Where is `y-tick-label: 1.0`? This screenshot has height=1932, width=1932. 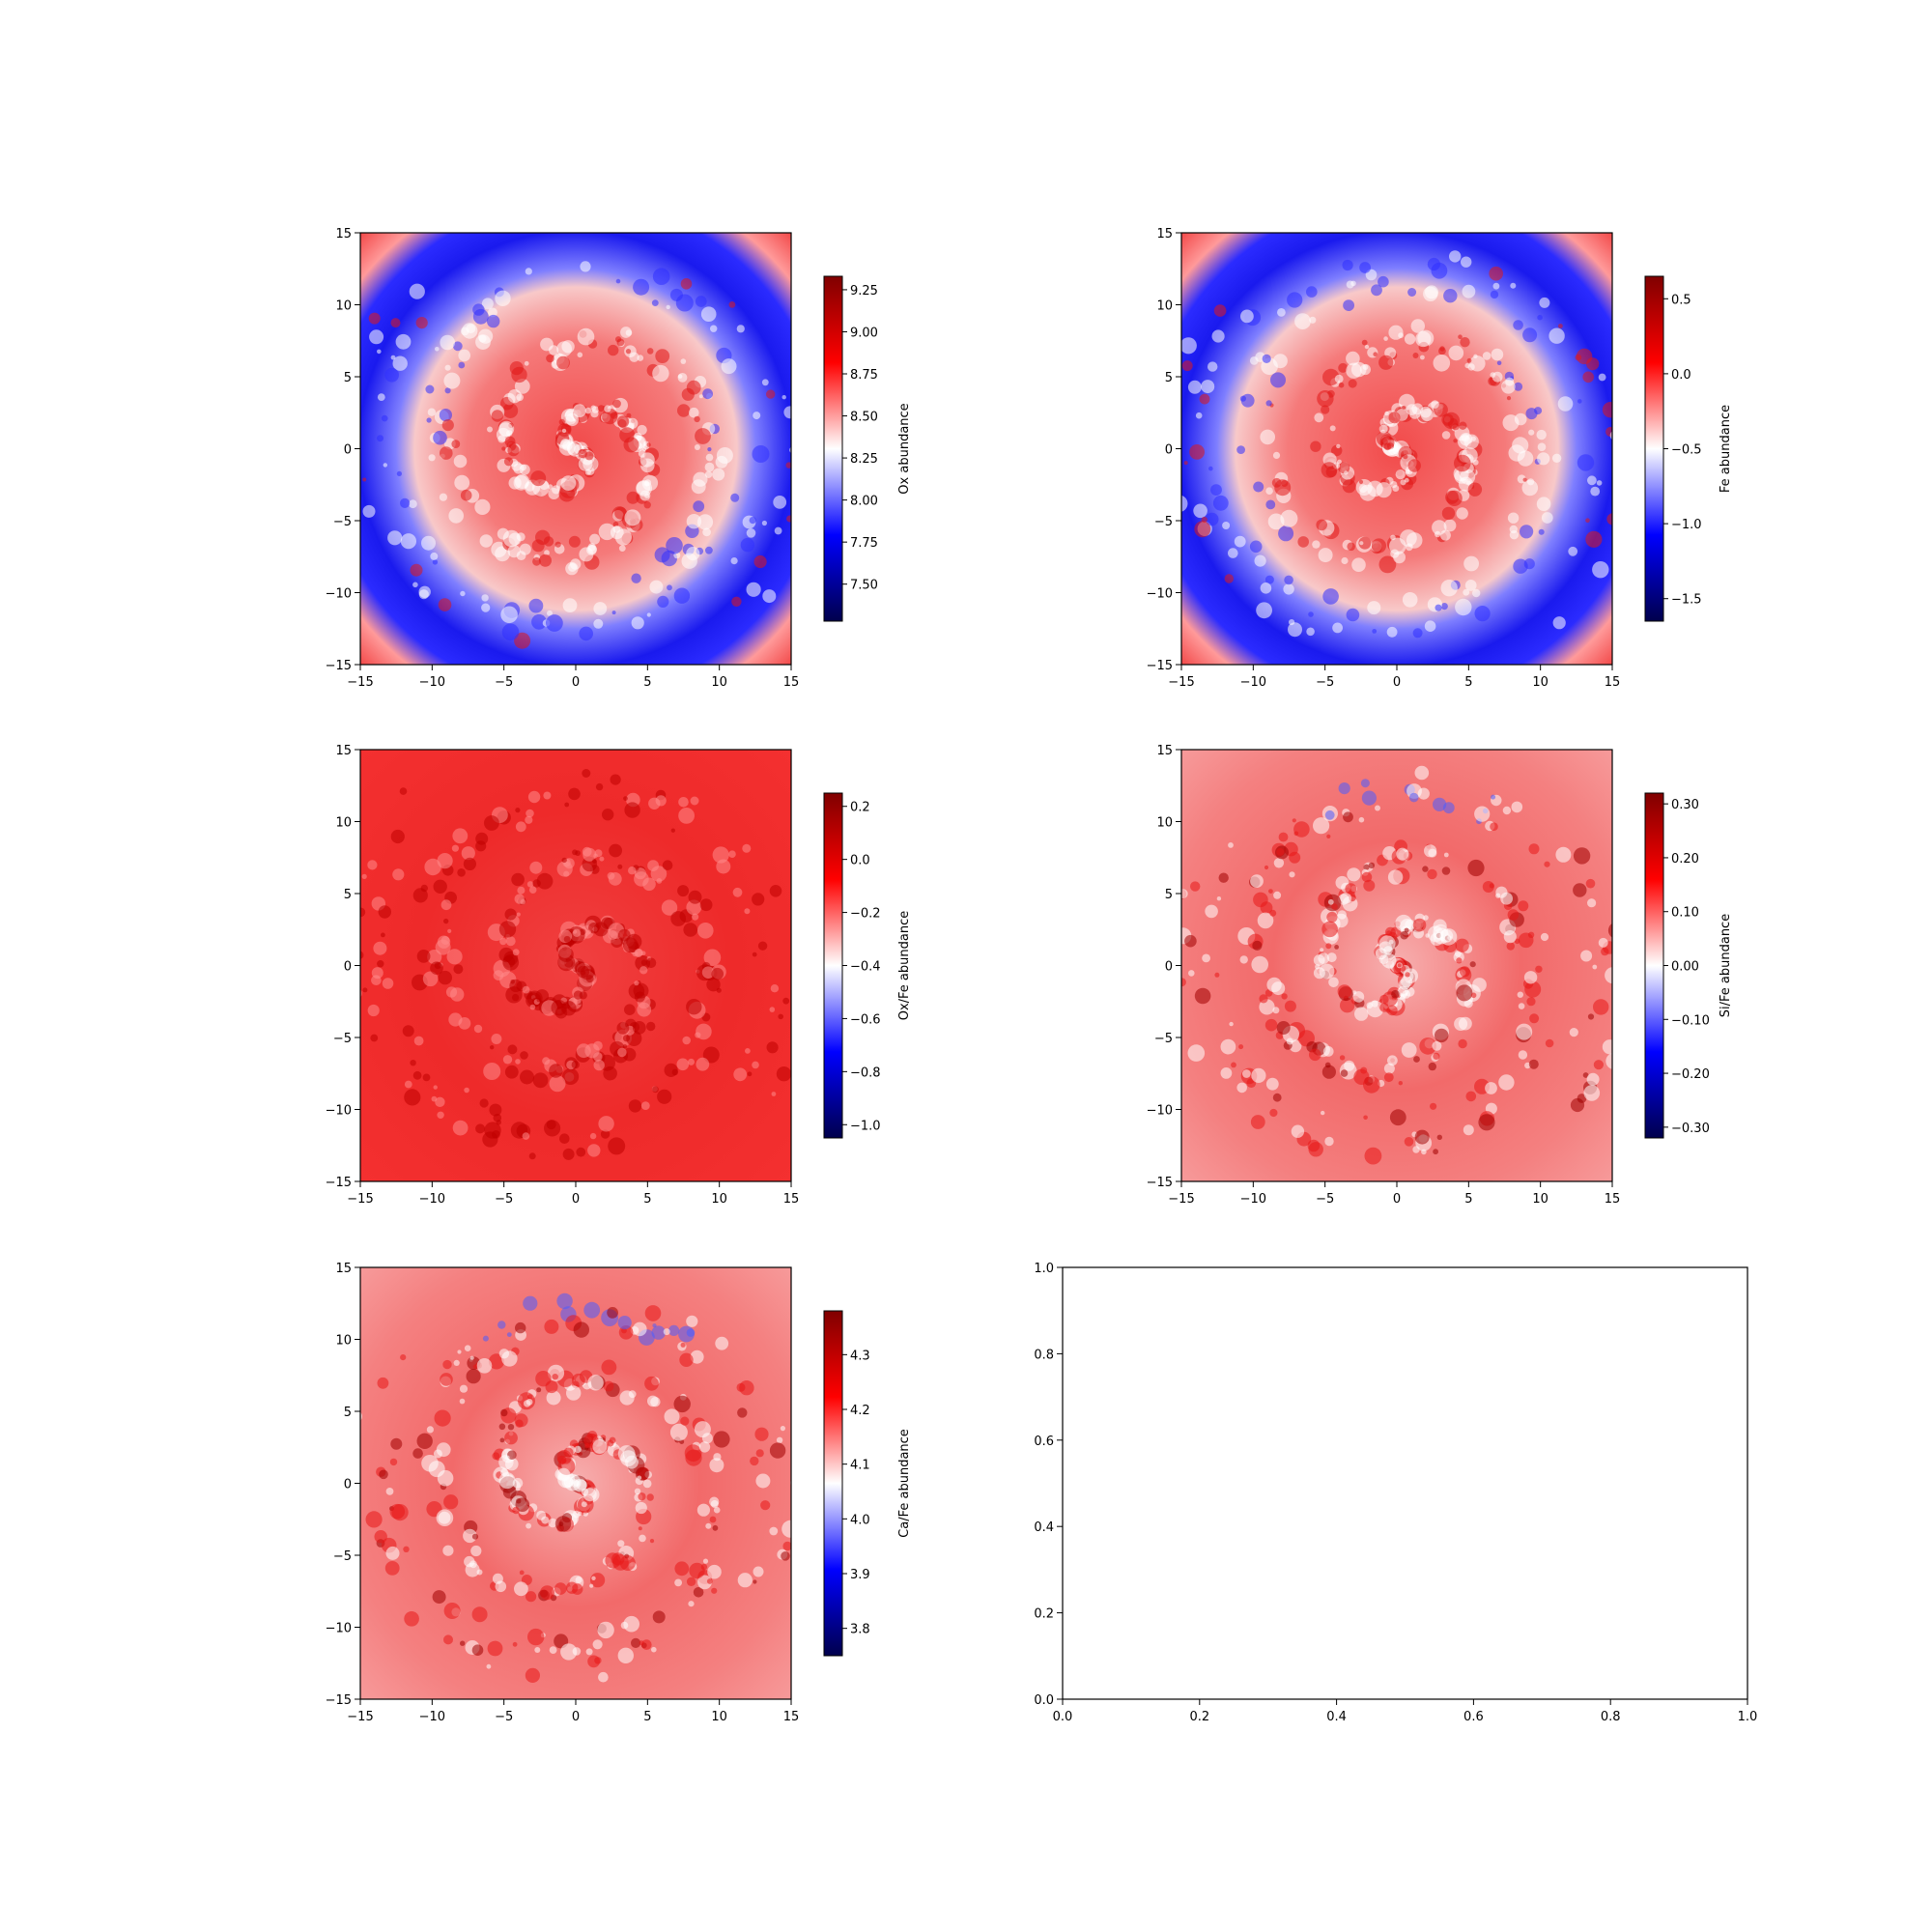
y-tick-label: 1.0 is located at coordinates (1044, 1269).